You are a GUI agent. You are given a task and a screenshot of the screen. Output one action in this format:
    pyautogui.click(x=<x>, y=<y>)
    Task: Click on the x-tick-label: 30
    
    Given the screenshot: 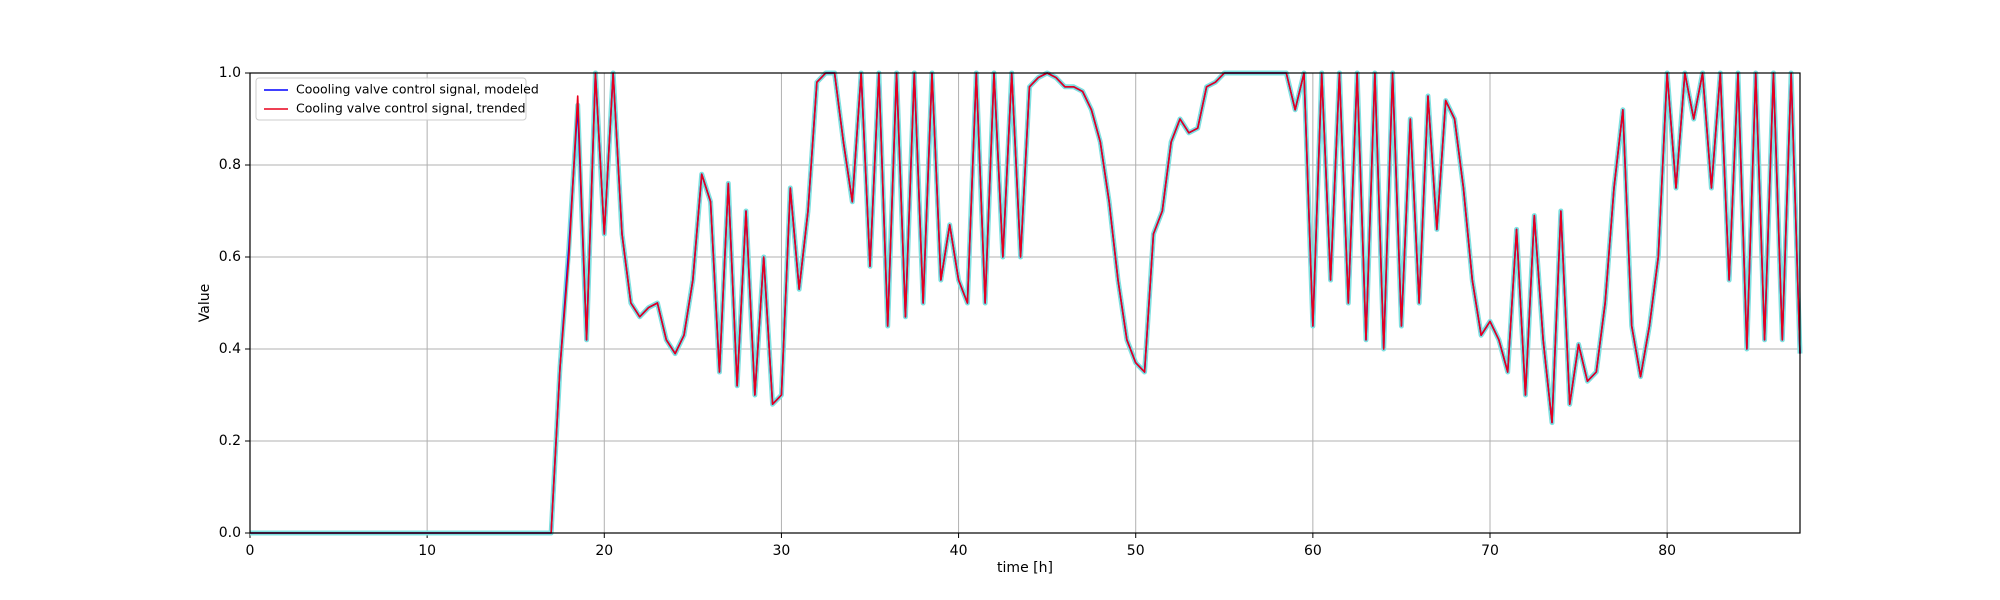 What is the action you would take?
    pyautogui.click(x=782, y=551)
    